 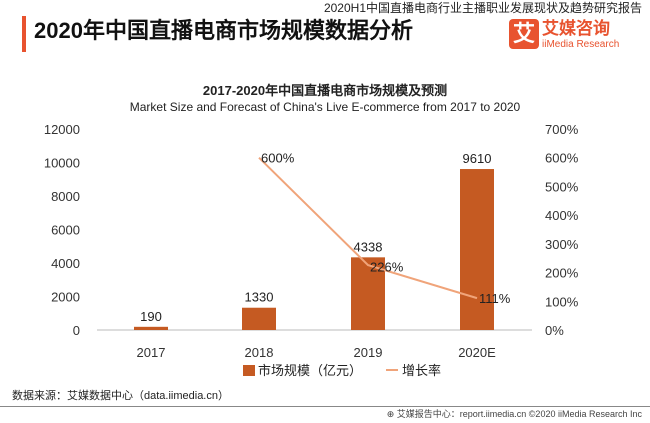 What do you see at coordinates (581, 44) in the screenshot?
I see `logo-en: iiMedia Research` at bounding box center [581, 44].